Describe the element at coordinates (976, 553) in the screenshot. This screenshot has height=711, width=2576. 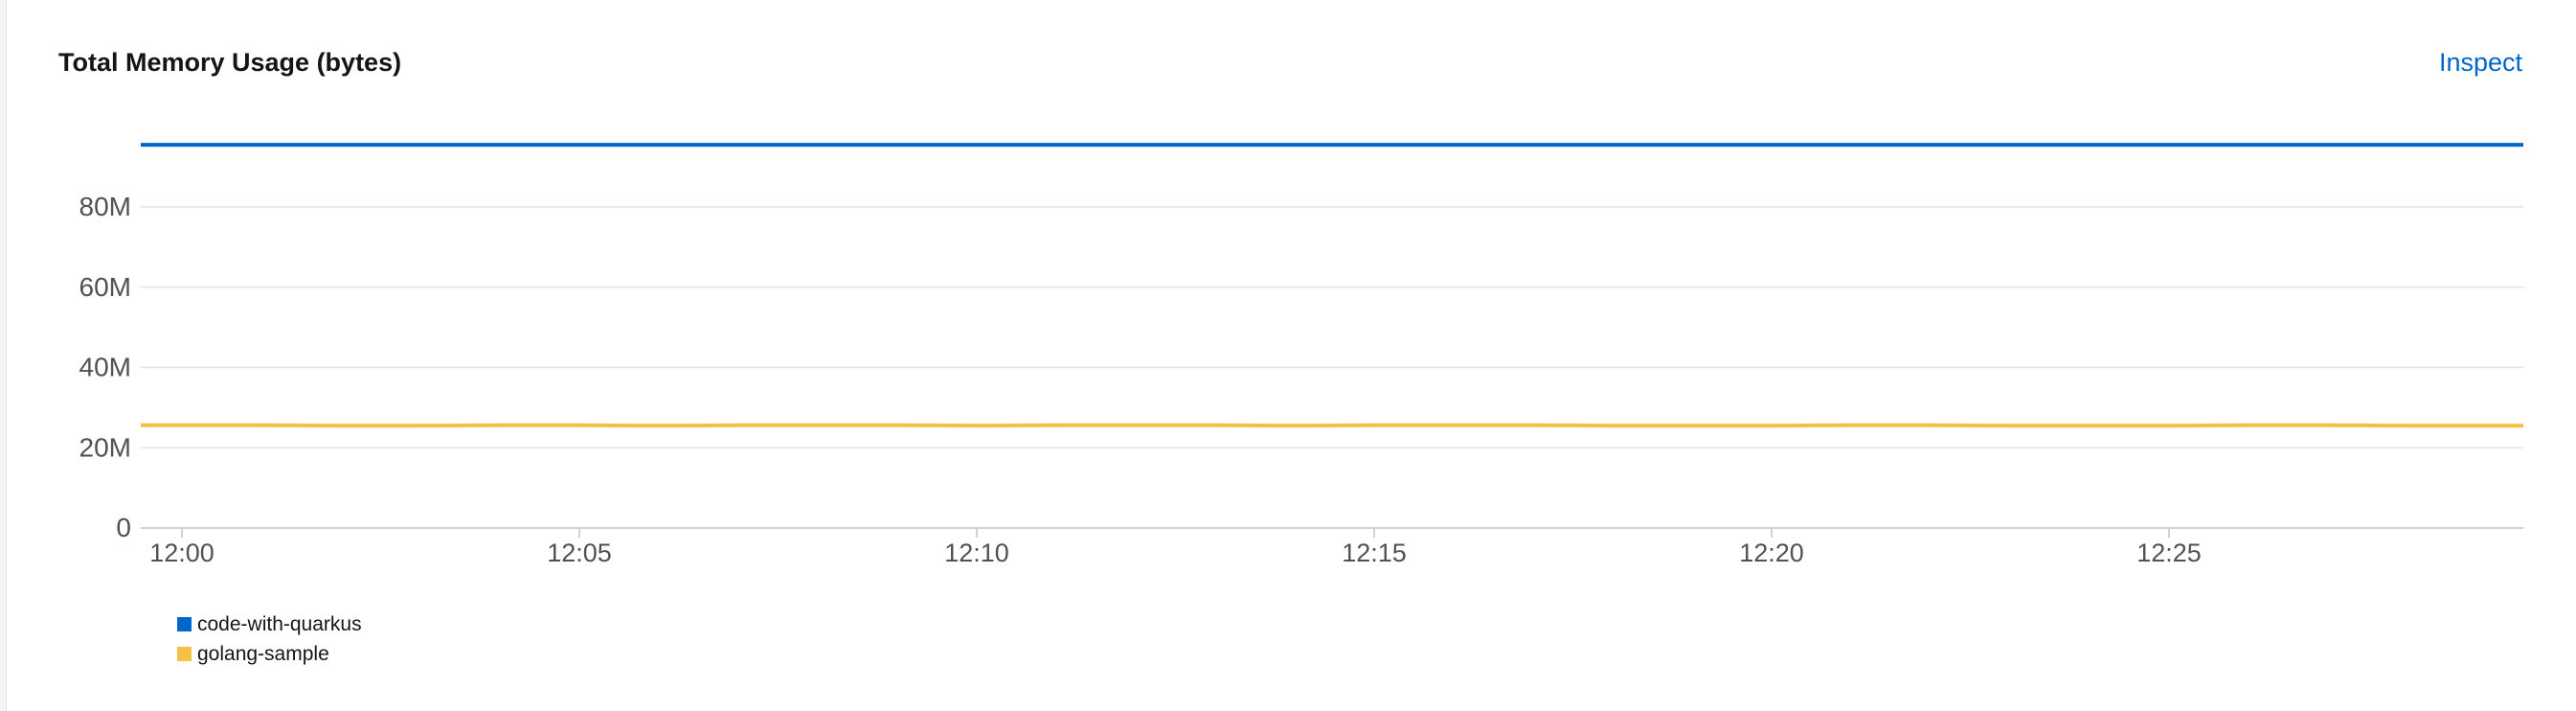
I see `x-tick-label: 12:10` at that location.